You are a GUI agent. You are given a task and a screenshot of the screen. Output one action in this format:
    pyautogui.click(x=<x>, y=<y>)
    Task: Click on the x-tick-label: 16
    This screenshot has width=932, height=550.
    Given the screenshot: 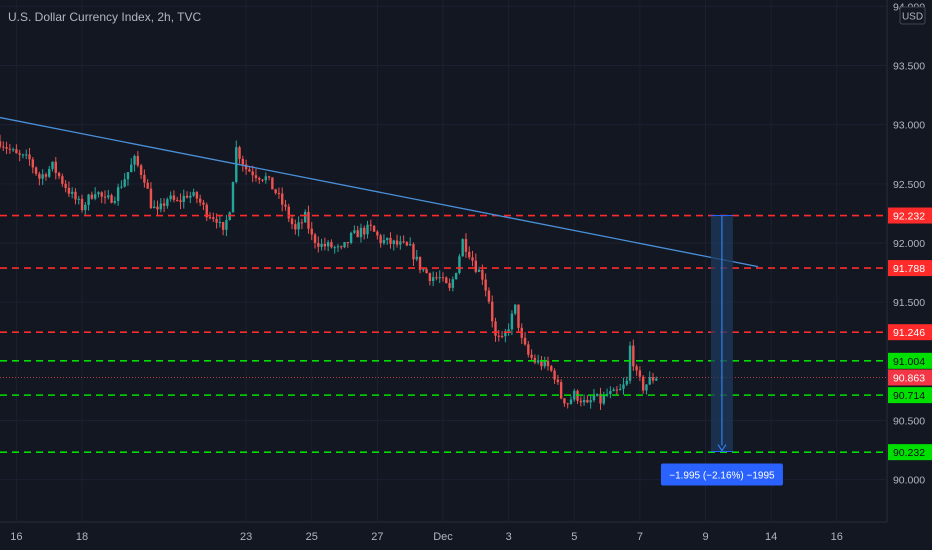 What is the action you would take?
    pyautogui.click(x=16, y=537)
    